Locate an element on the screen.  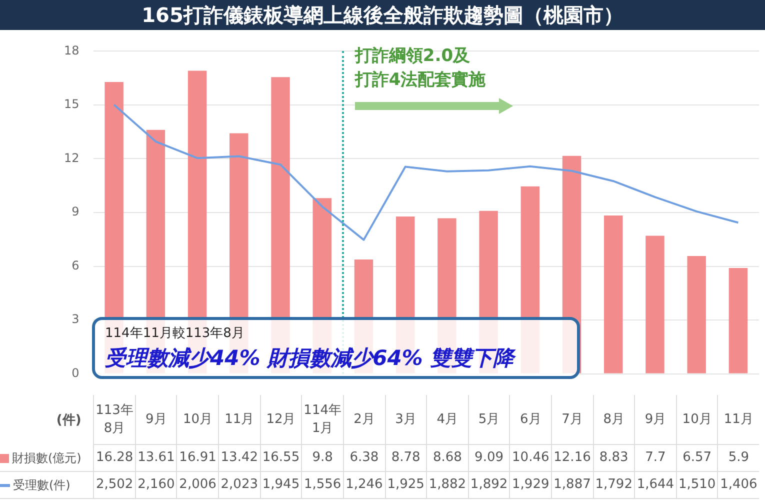
data-label: 1,882 is located at coordinates (447, 485).